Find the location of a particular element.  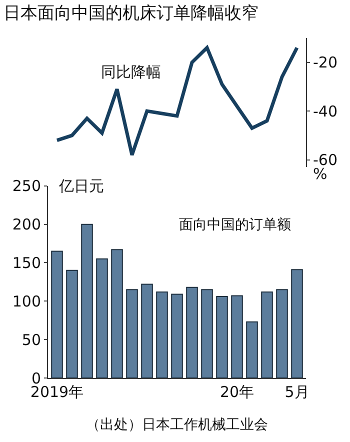

y-tick-label: -40 is located at coordinates (325, 111).